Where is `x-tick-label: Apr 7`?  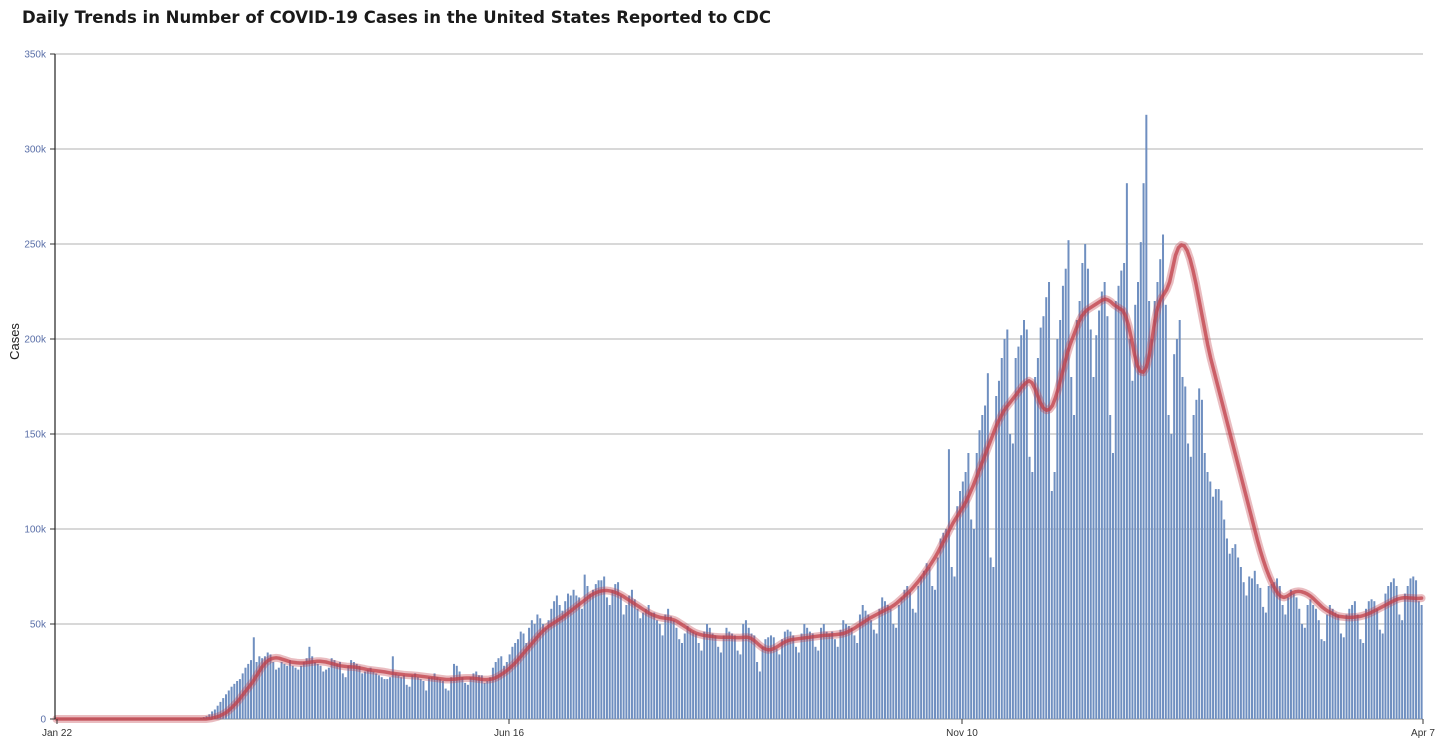
x-tick-label: Apr 7 is located at coordinates (1423, 733).